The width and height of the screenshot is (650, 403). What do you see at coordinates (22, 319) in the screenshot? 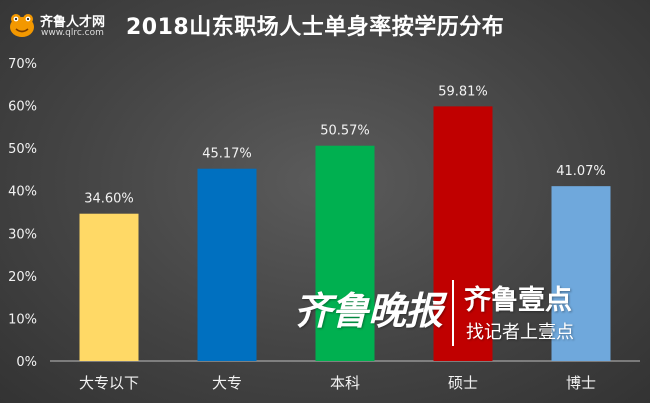
I see `y-tick-label: 10%` at bounding box center [22, 319].